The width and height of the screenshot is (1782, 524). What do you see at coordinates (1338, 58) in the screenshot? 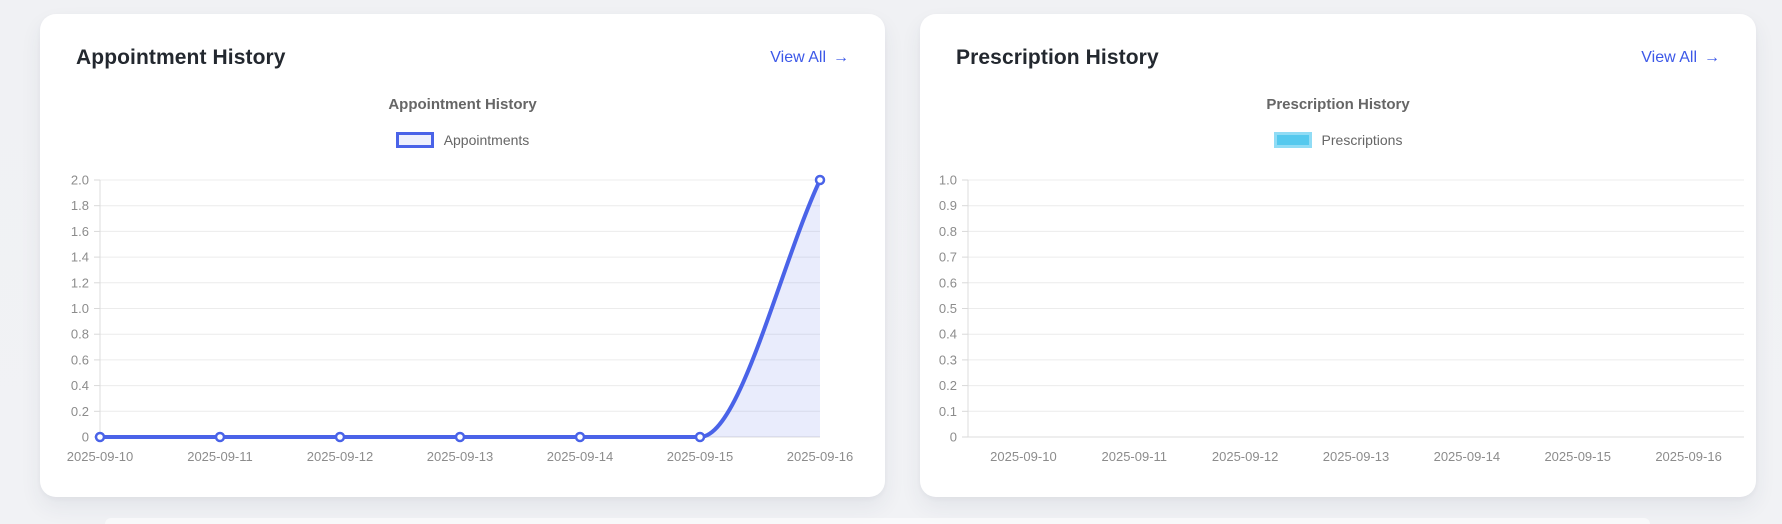
I see `card-header: Prescription History View All →` at bounding box center [1338, 58].